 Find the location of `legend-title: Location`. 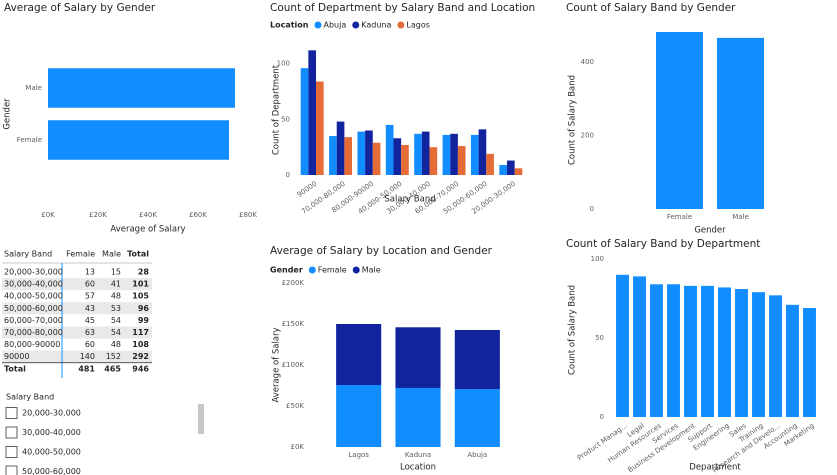

legend-title: Location is located at coordinates (289, 25).